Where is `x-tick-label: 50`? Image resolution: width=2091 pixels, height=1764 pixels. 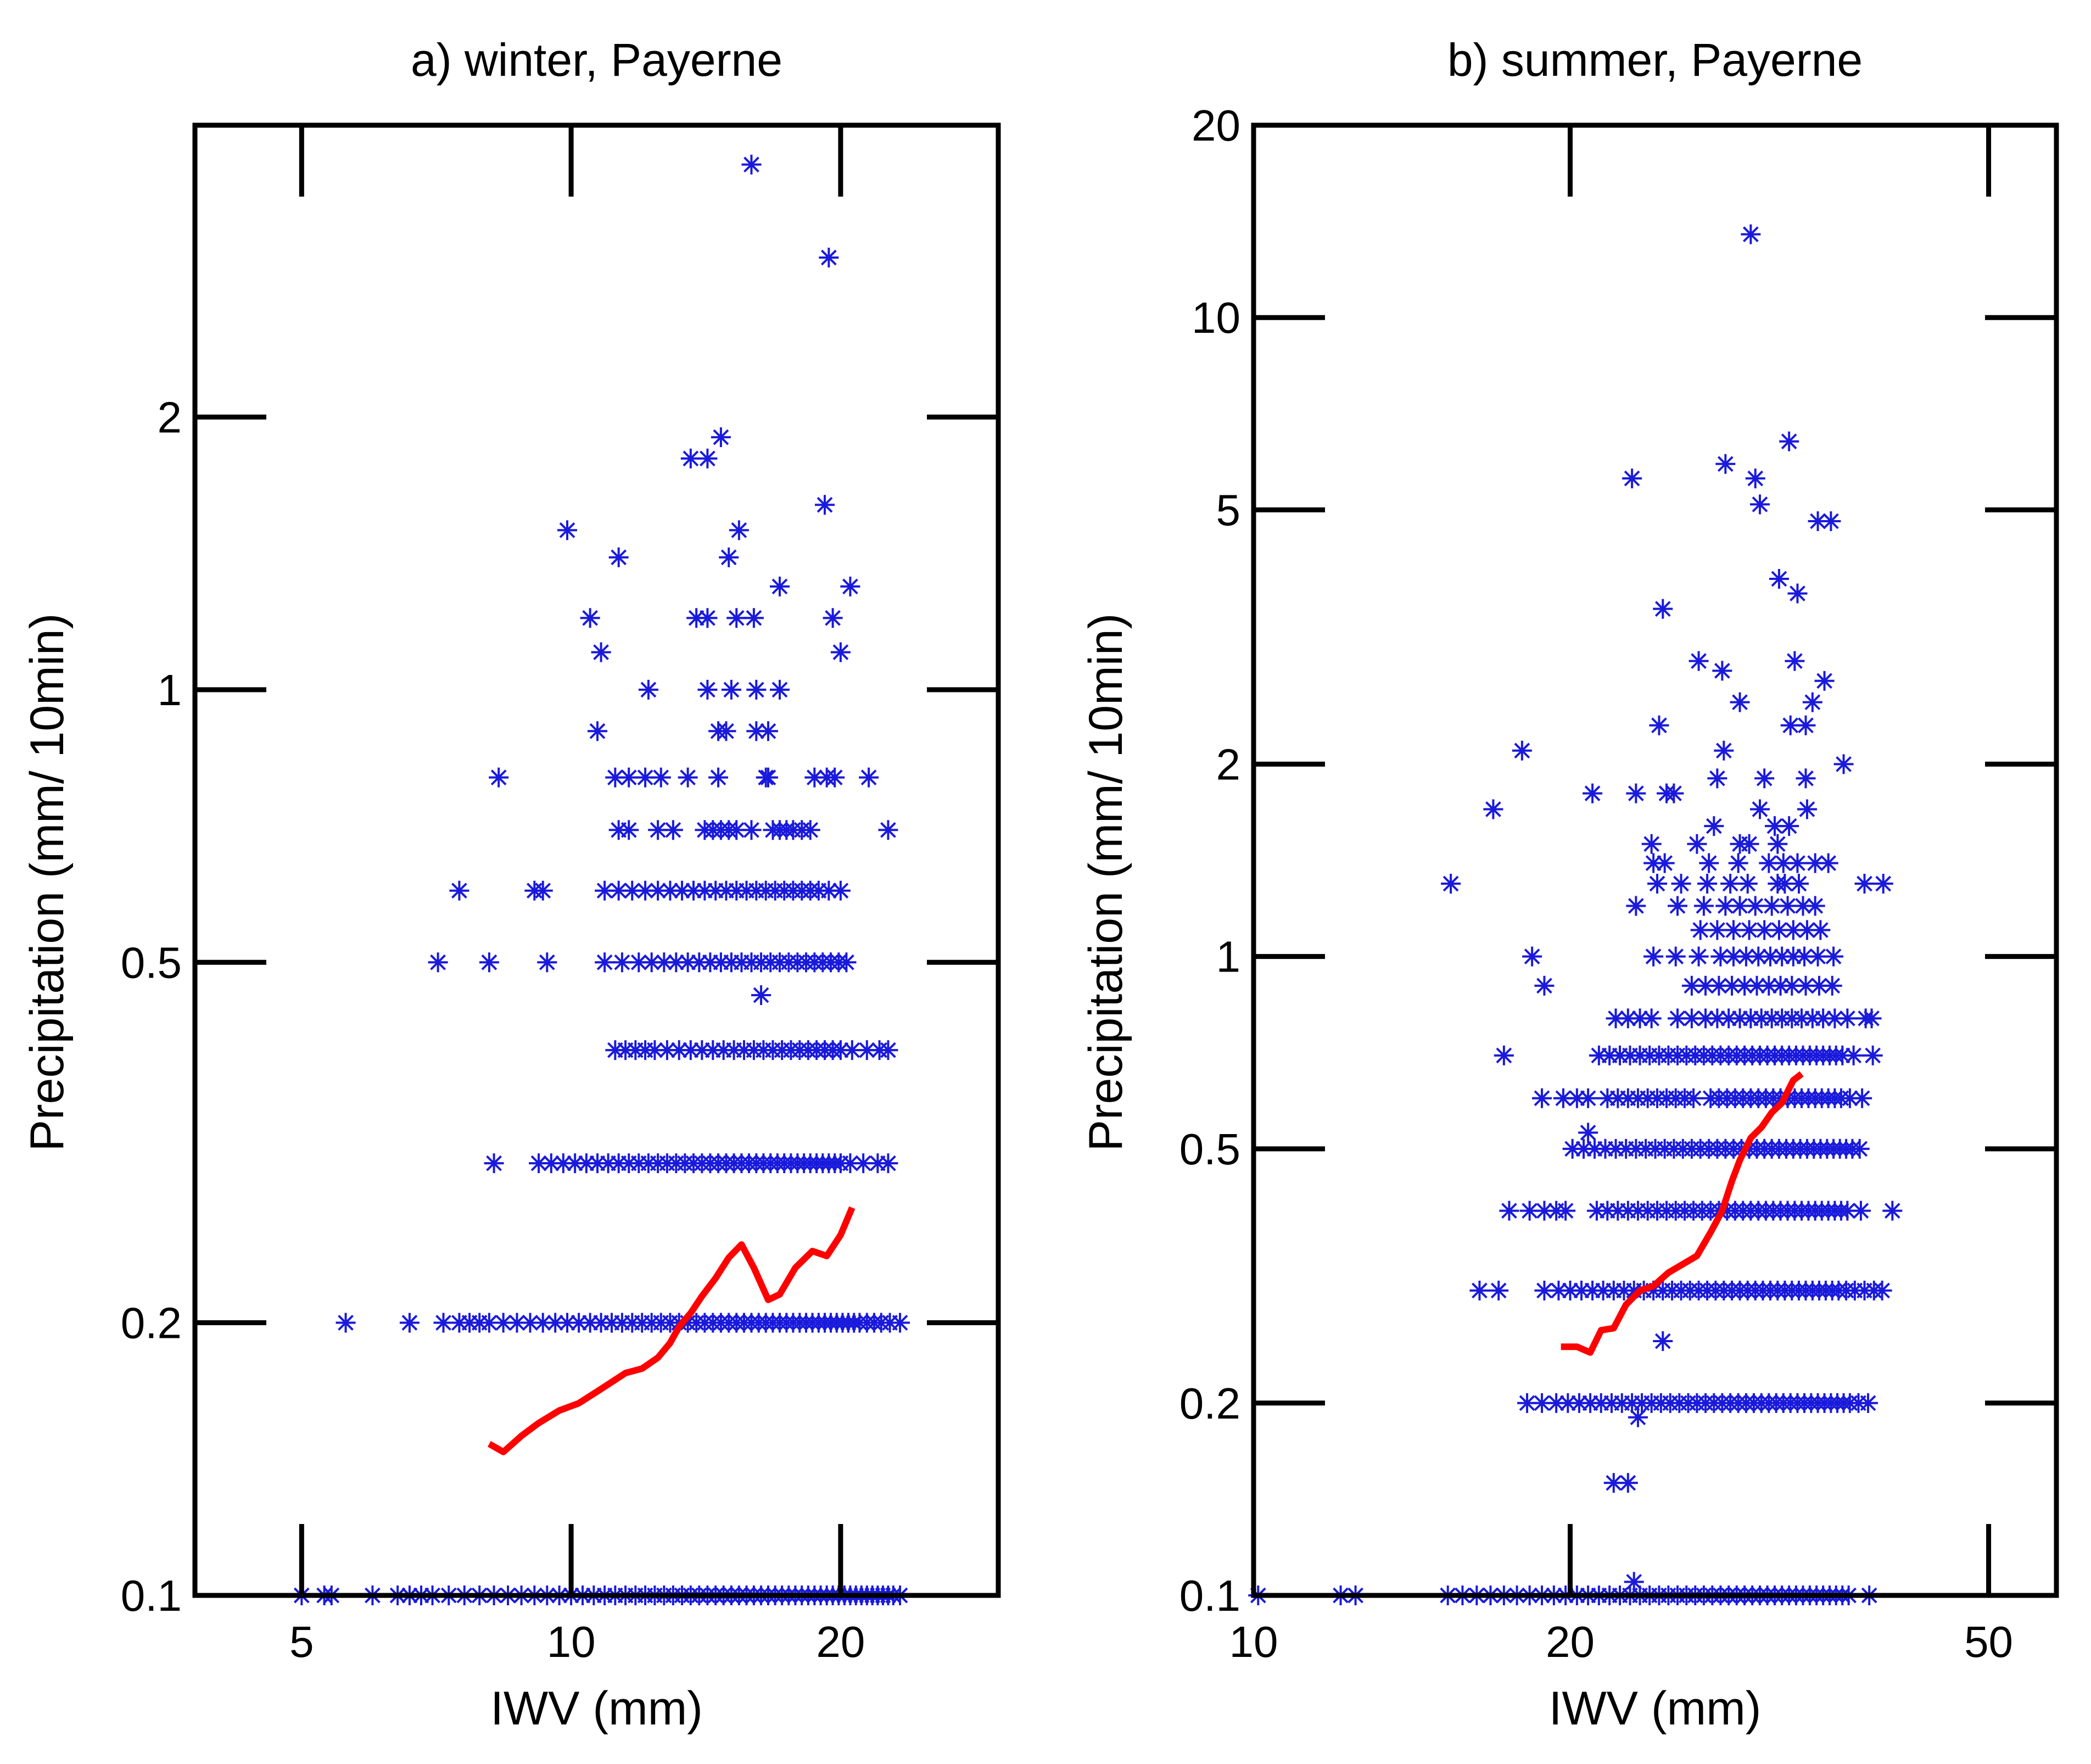 x-tick-label: 50 is located at coordinates (1988, 1642).